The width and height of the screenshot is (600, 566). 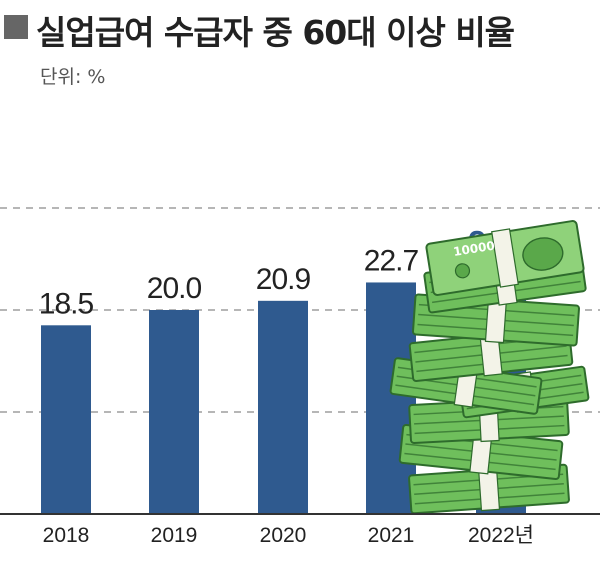 What do you see at coordinates (473, 249) in the screenshot?
I see `bill-denomination: 10000` at bounding box center [473, 249].